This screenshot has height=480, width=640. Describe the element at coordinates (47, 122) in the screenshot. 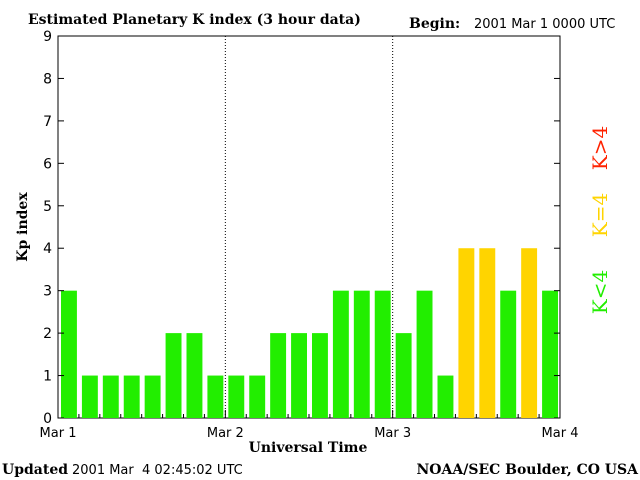

I see `y-tick-label: 7` at that location.